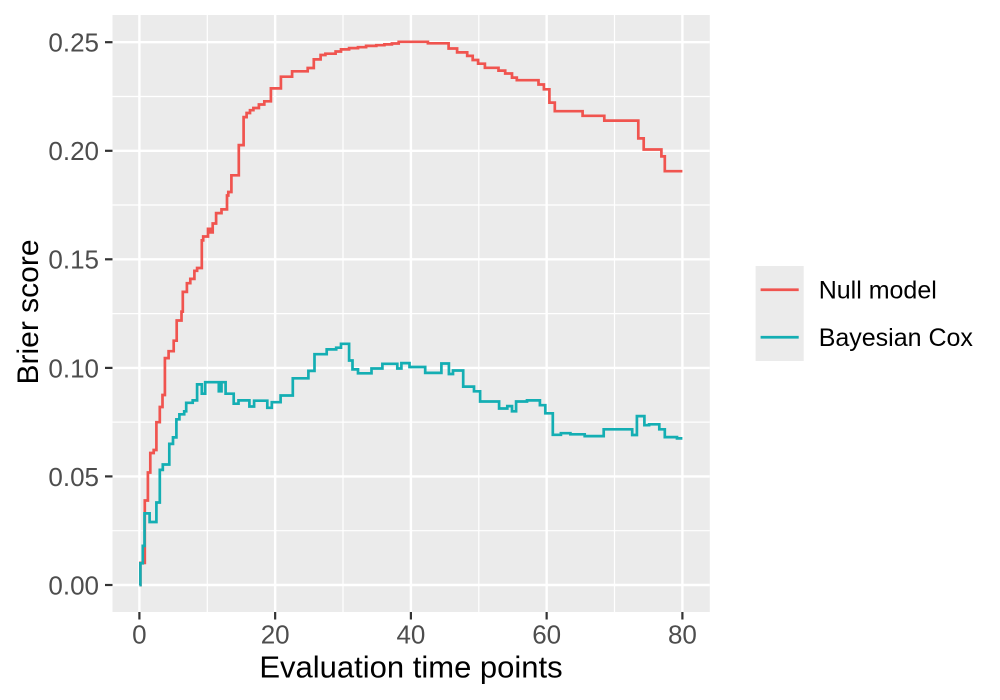  Describe the element at coordinates (139, 635) in the screenshot. I see `svg-text: 0` at that location.